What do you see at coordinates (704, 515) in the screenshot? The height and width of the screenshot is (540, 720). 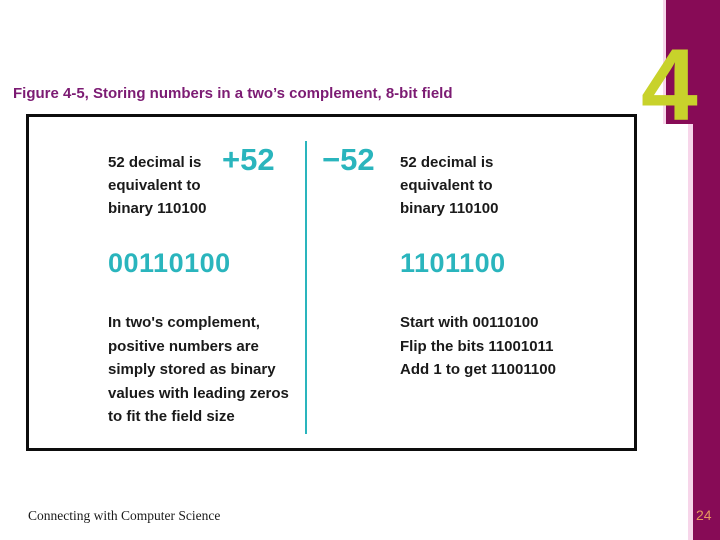 I see `page-number: 24` at bounding box center [704, 515].